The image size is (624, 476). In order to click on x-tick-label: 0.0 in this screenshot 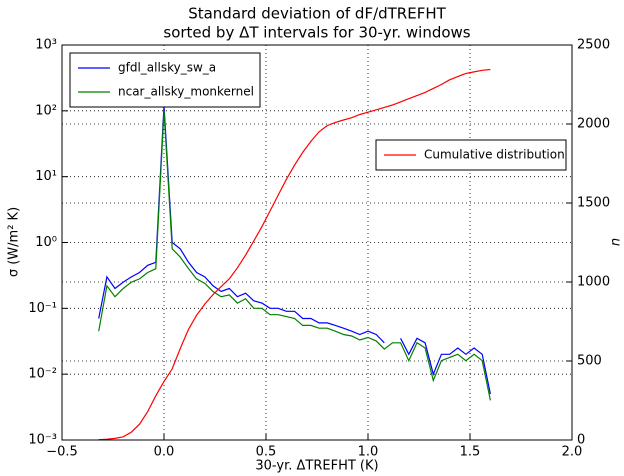, I will do `click(164, 452)`.